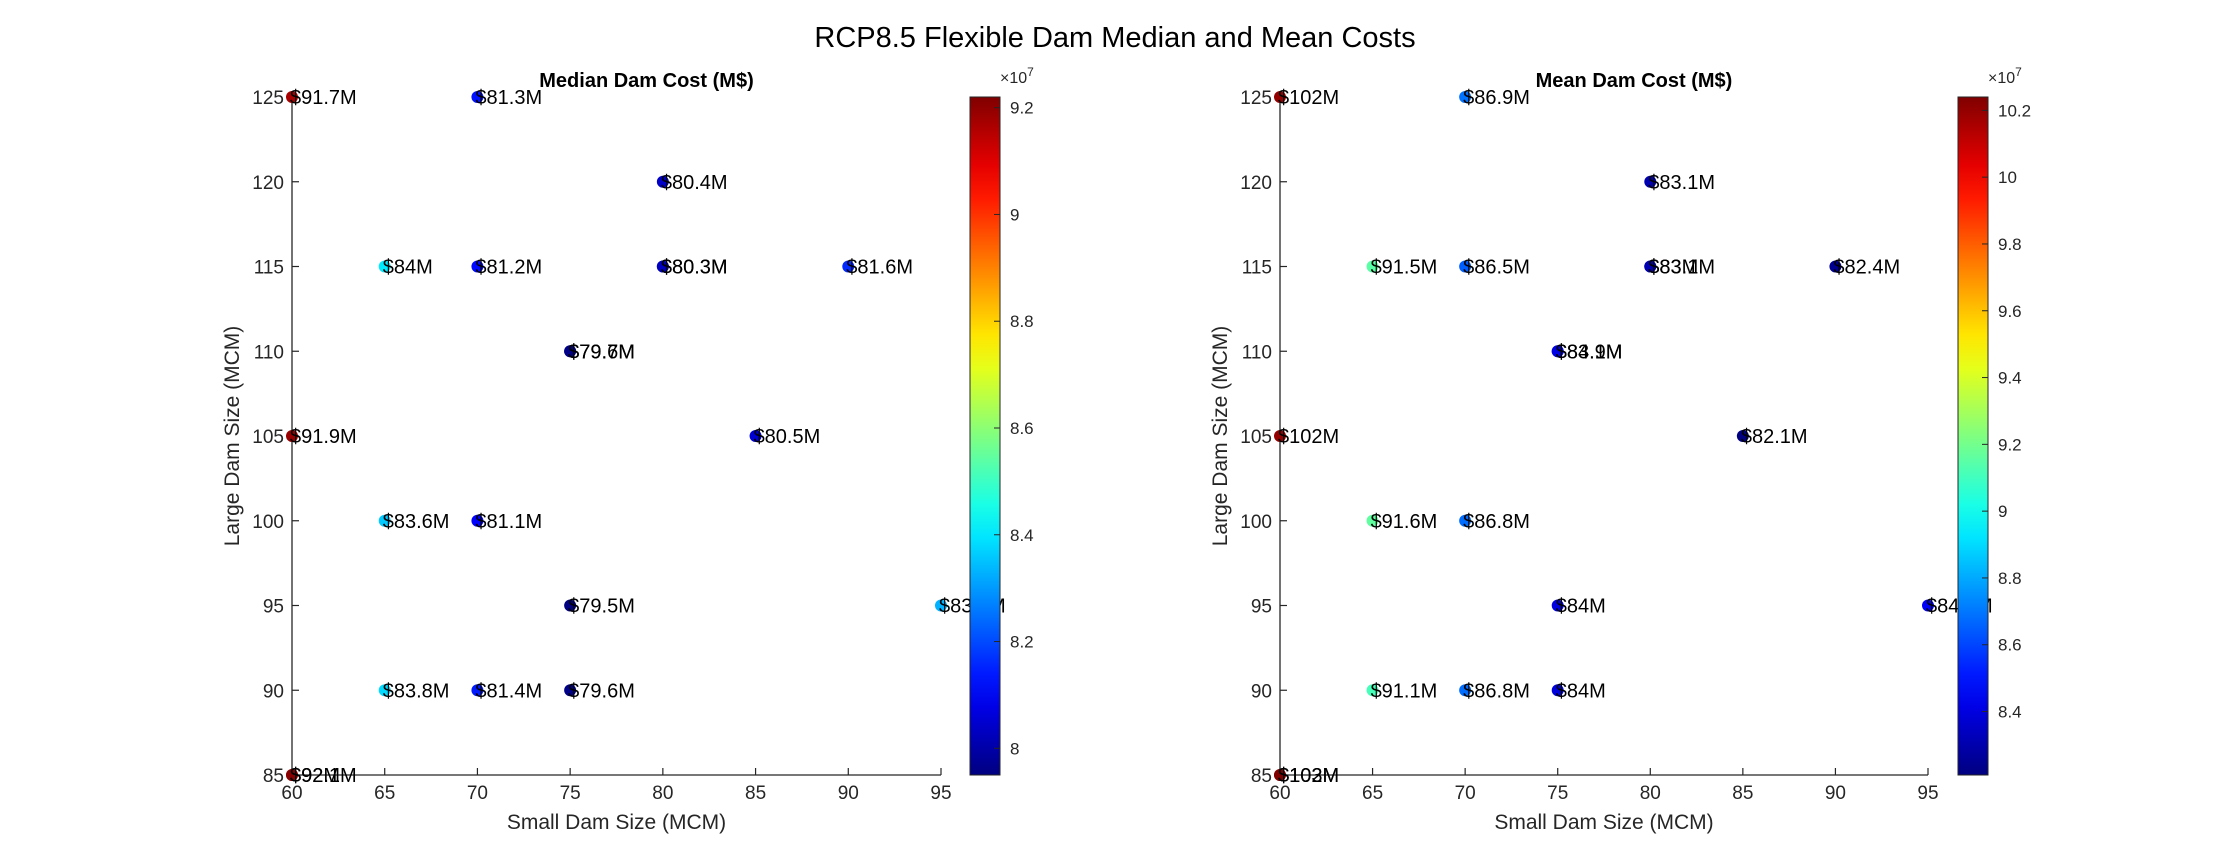  Describe the element at coordinates (268, 437) in the screenshot. I see `y-tick-label: 105` at that location.